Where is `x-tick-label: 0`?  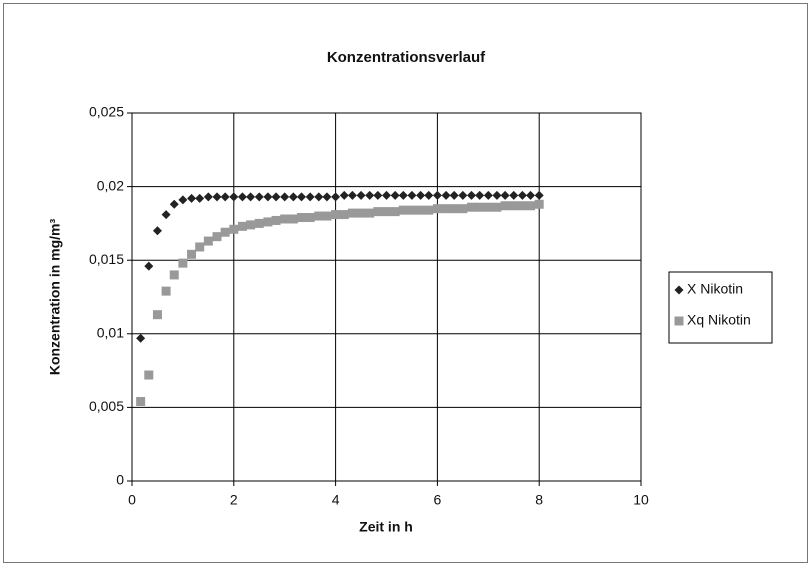 x-tick-label: 0 is located at coordinates (132, 500).